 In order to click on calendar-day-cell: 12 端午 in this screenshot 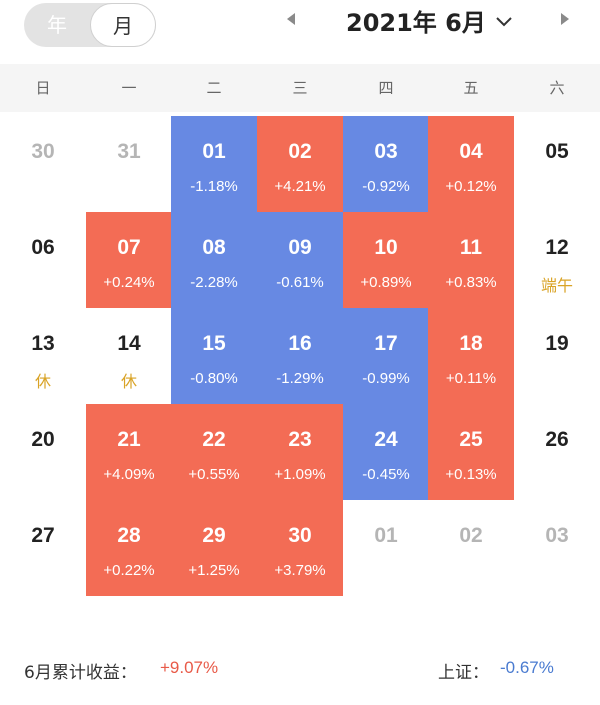, I will do `click(557, 260)`.